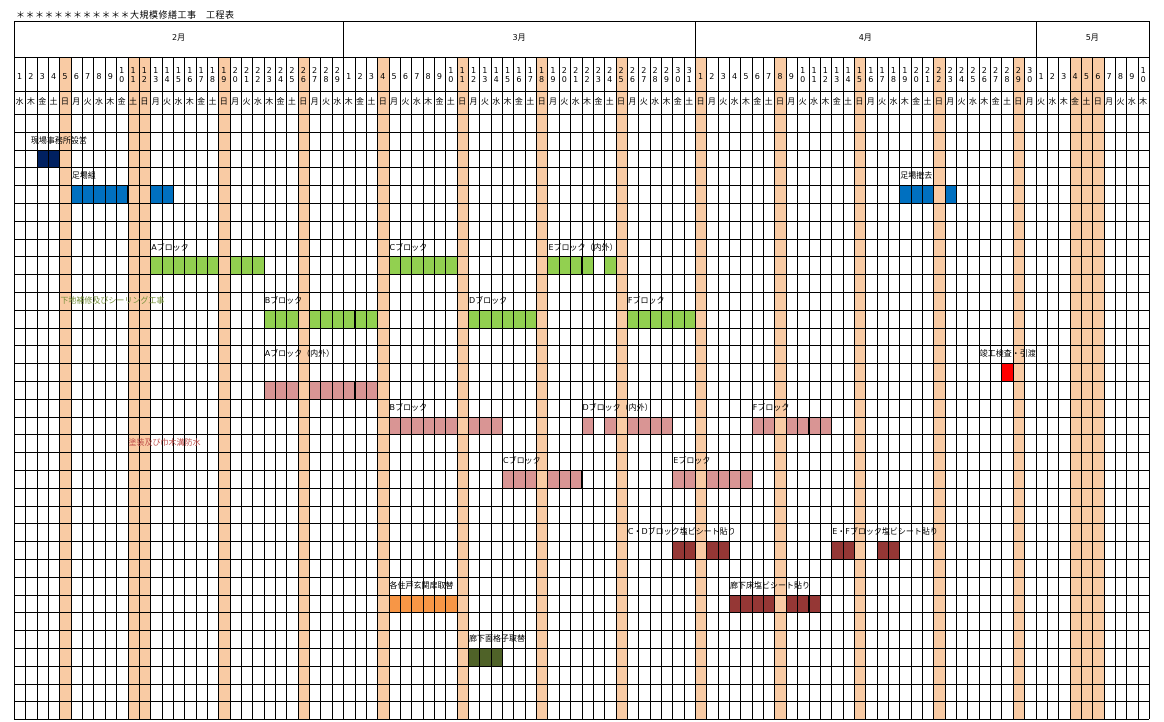  Describe the element at coordinates (371, 76) in the screenshot. I see `day-number: 3` at that location.